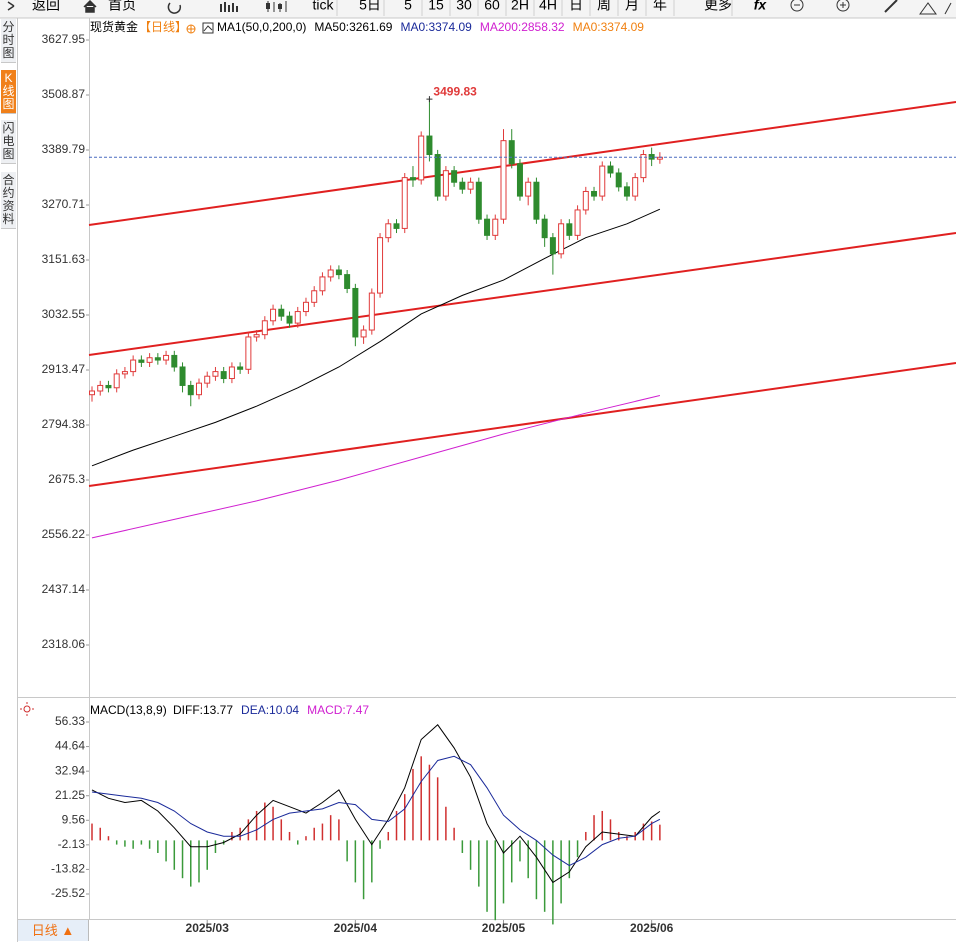 The width and height of the screenshot is (956, 942). Describe the element at coordinates (64, 644) in the screenshot. I see `y-tick-label: 2318.06` at that location.